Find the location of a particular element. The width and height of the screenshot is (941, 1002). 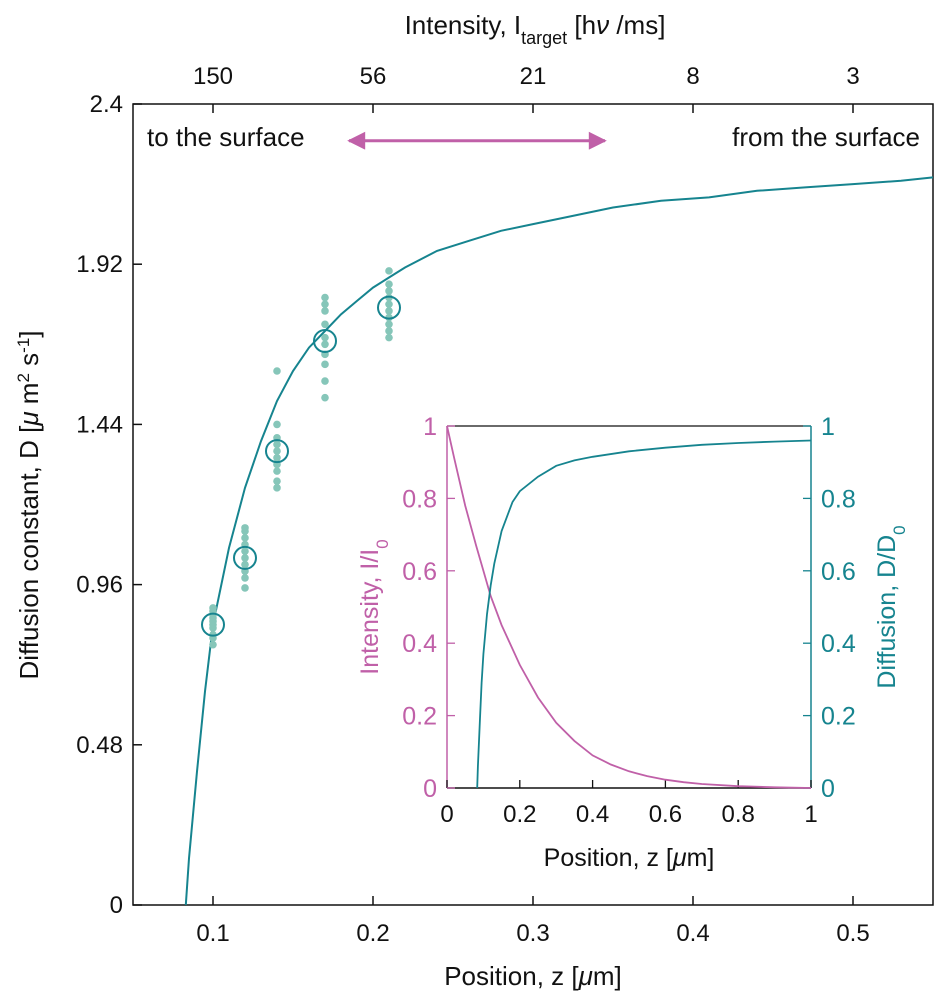

main-x-tick-label: 0.1 is located at coordinates (212, 933).